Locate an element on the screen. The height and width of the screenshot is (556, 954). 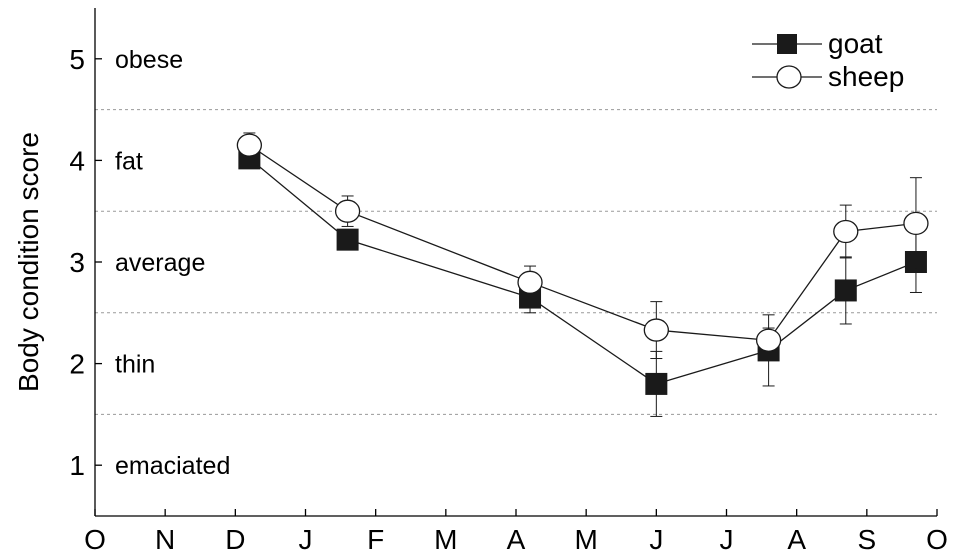
category-label-emaciated: emaciated is located at coordinates (172, 466).